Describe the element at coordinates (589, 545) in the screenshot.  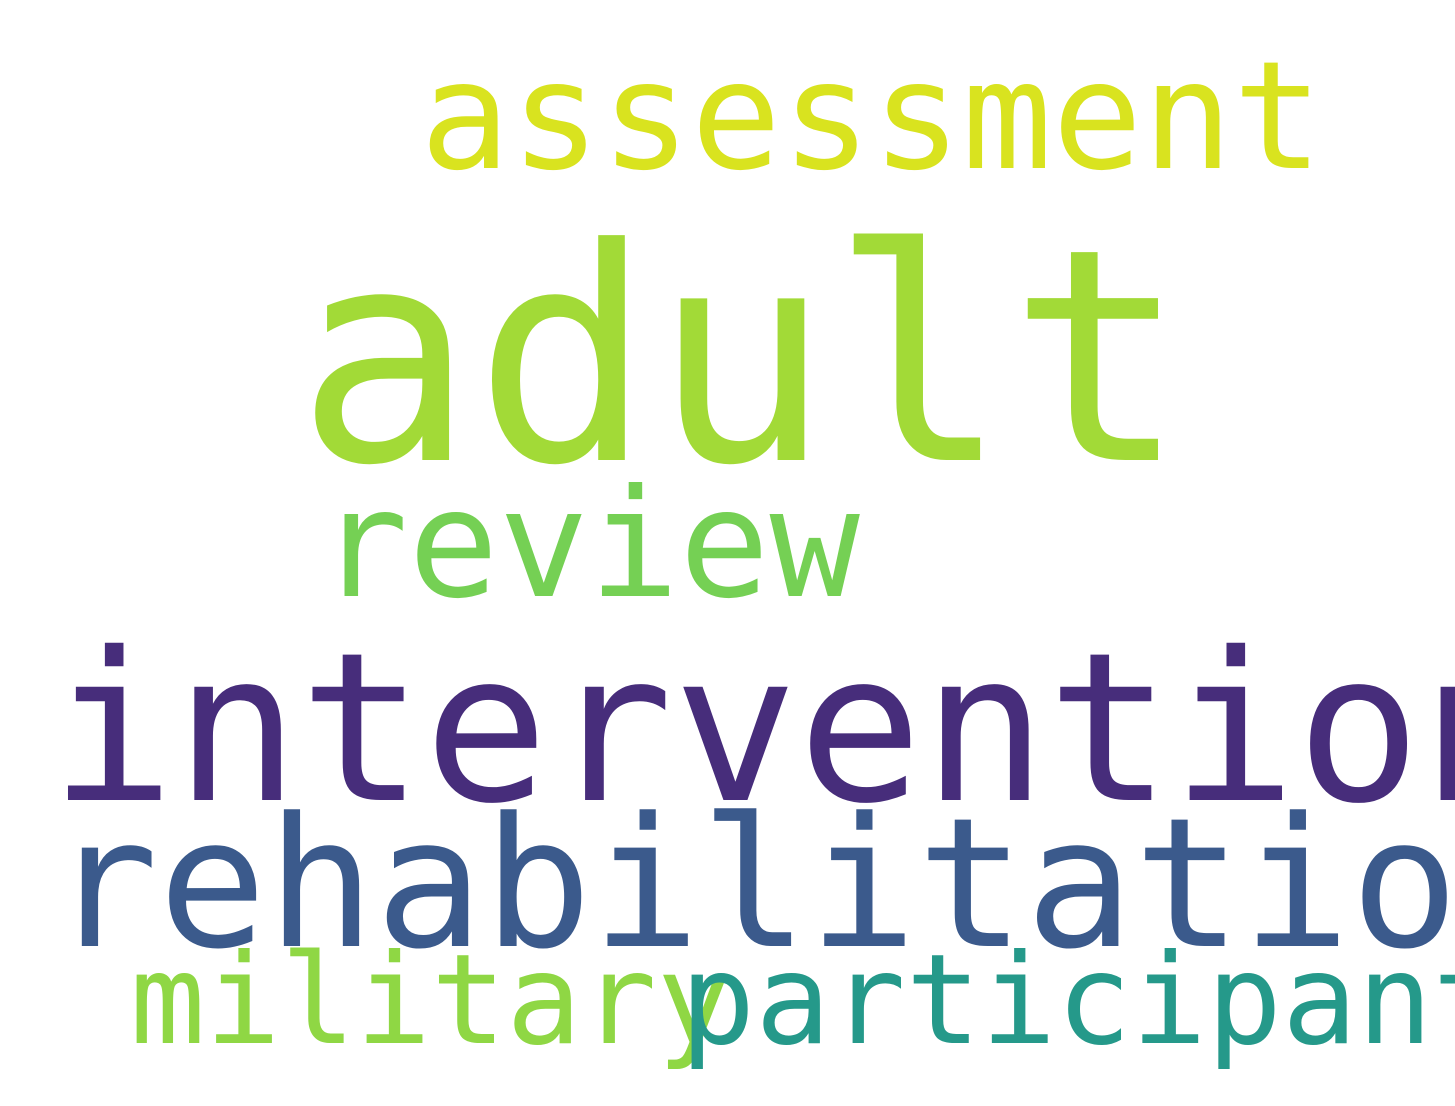
I see `word-review: review` at that location.